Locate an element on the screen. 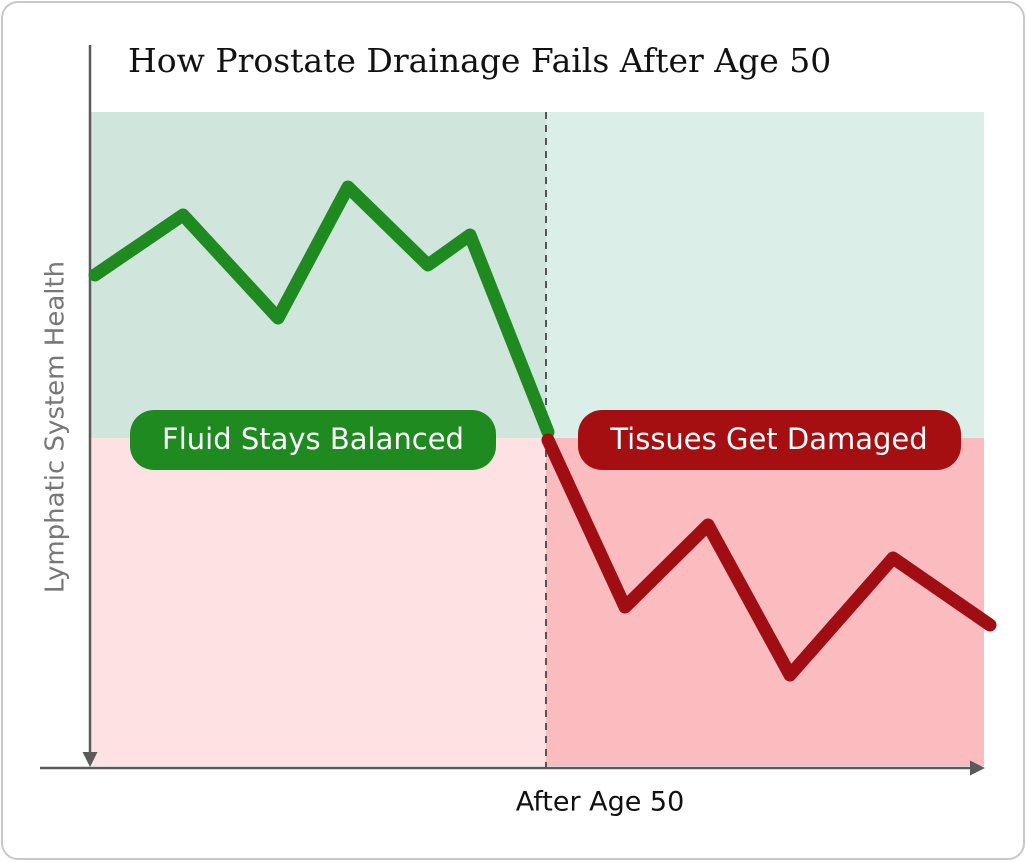 The height and width of the screenshot is (862, 1027). zone-label: Tissues Get Damaged is located at coordinates (768, 439).